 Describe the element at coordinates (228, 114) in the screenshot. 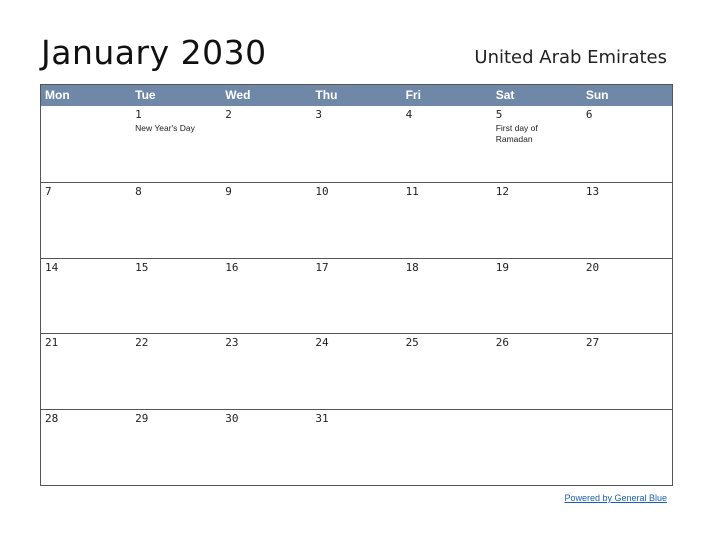

I see `day-number: 2` at that location.